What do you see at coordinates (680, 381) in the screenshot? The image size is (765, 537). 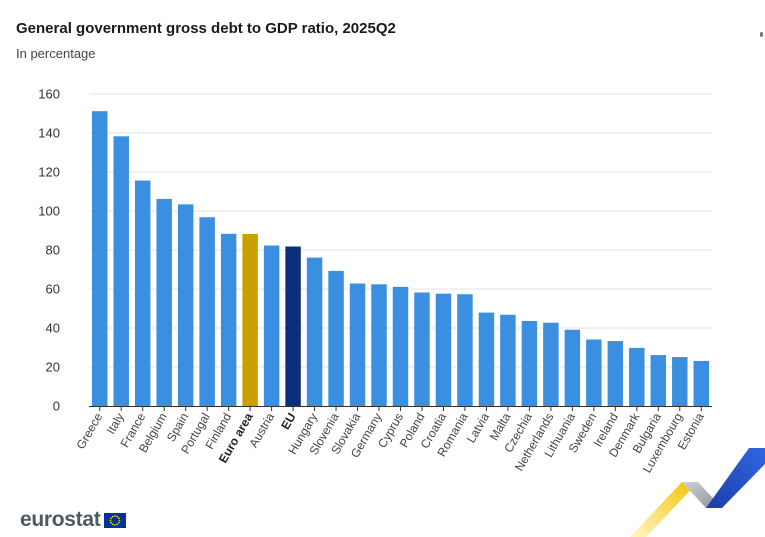 I see `bar-luxembourg` at bounding box center [680, 381].